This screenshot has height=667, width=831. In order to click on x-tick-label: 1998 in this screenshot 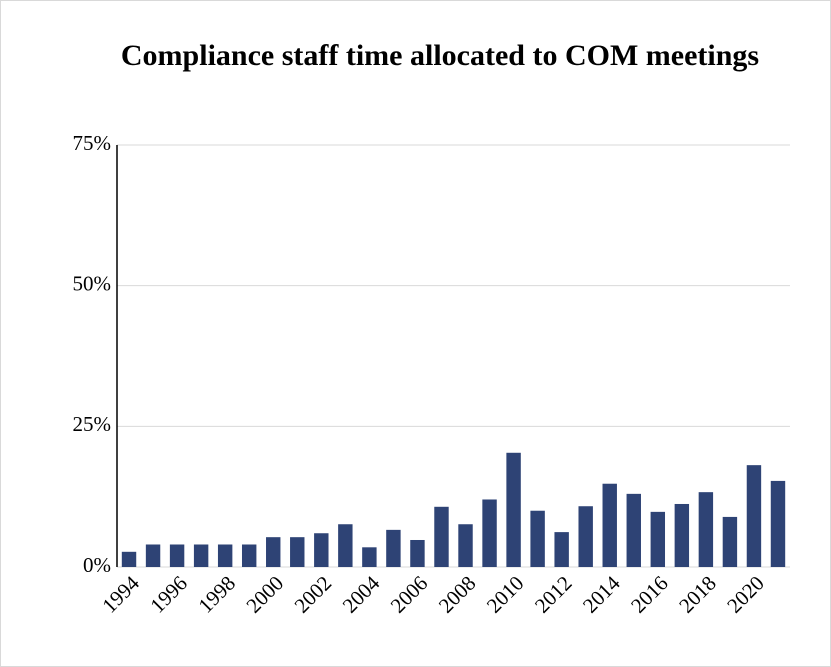, I will do `click(216, 594)`.